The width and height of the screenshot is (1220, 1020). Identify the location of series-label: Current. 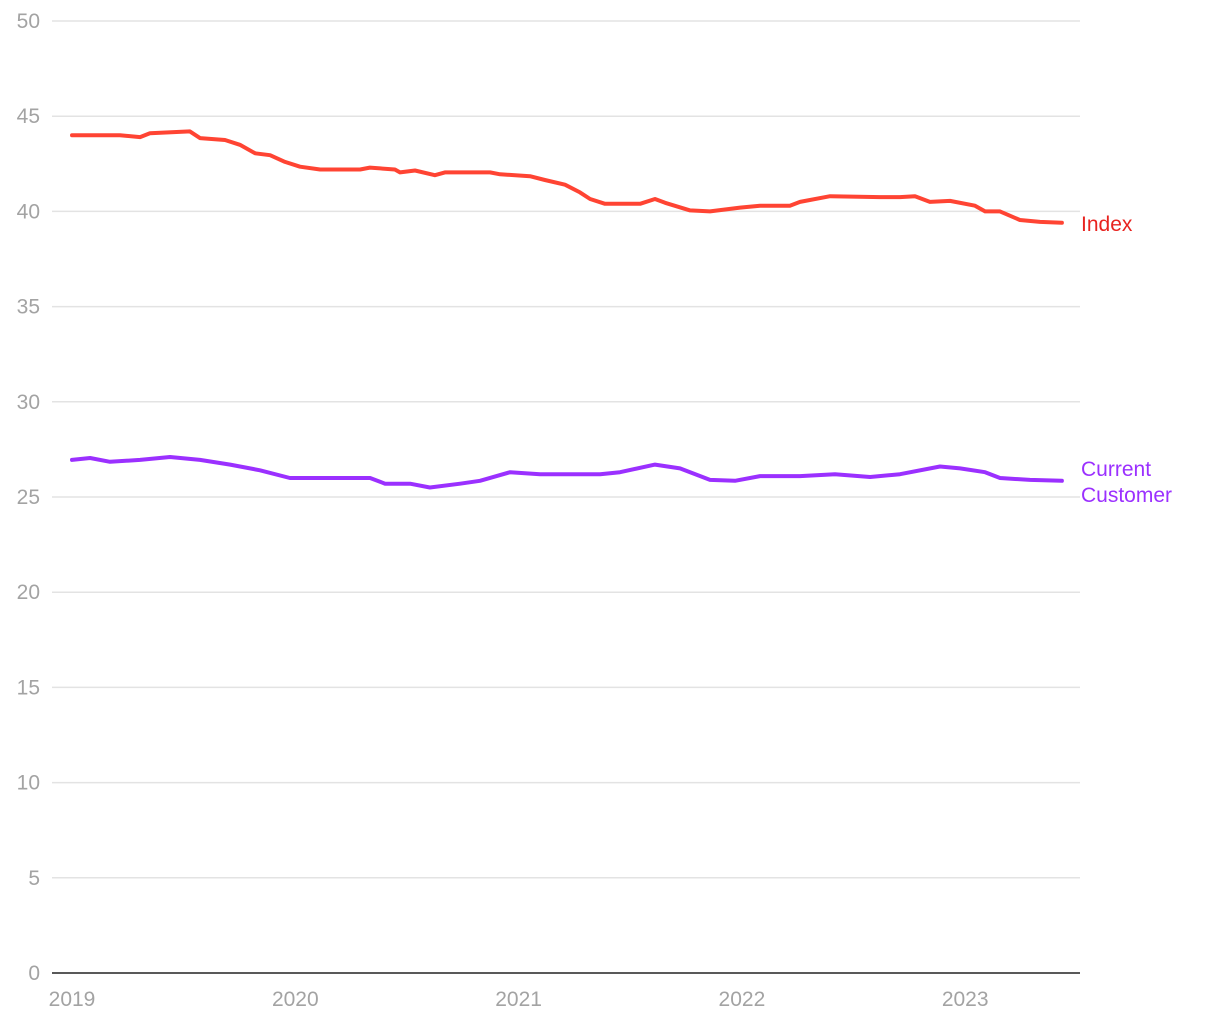
(1116, 469).